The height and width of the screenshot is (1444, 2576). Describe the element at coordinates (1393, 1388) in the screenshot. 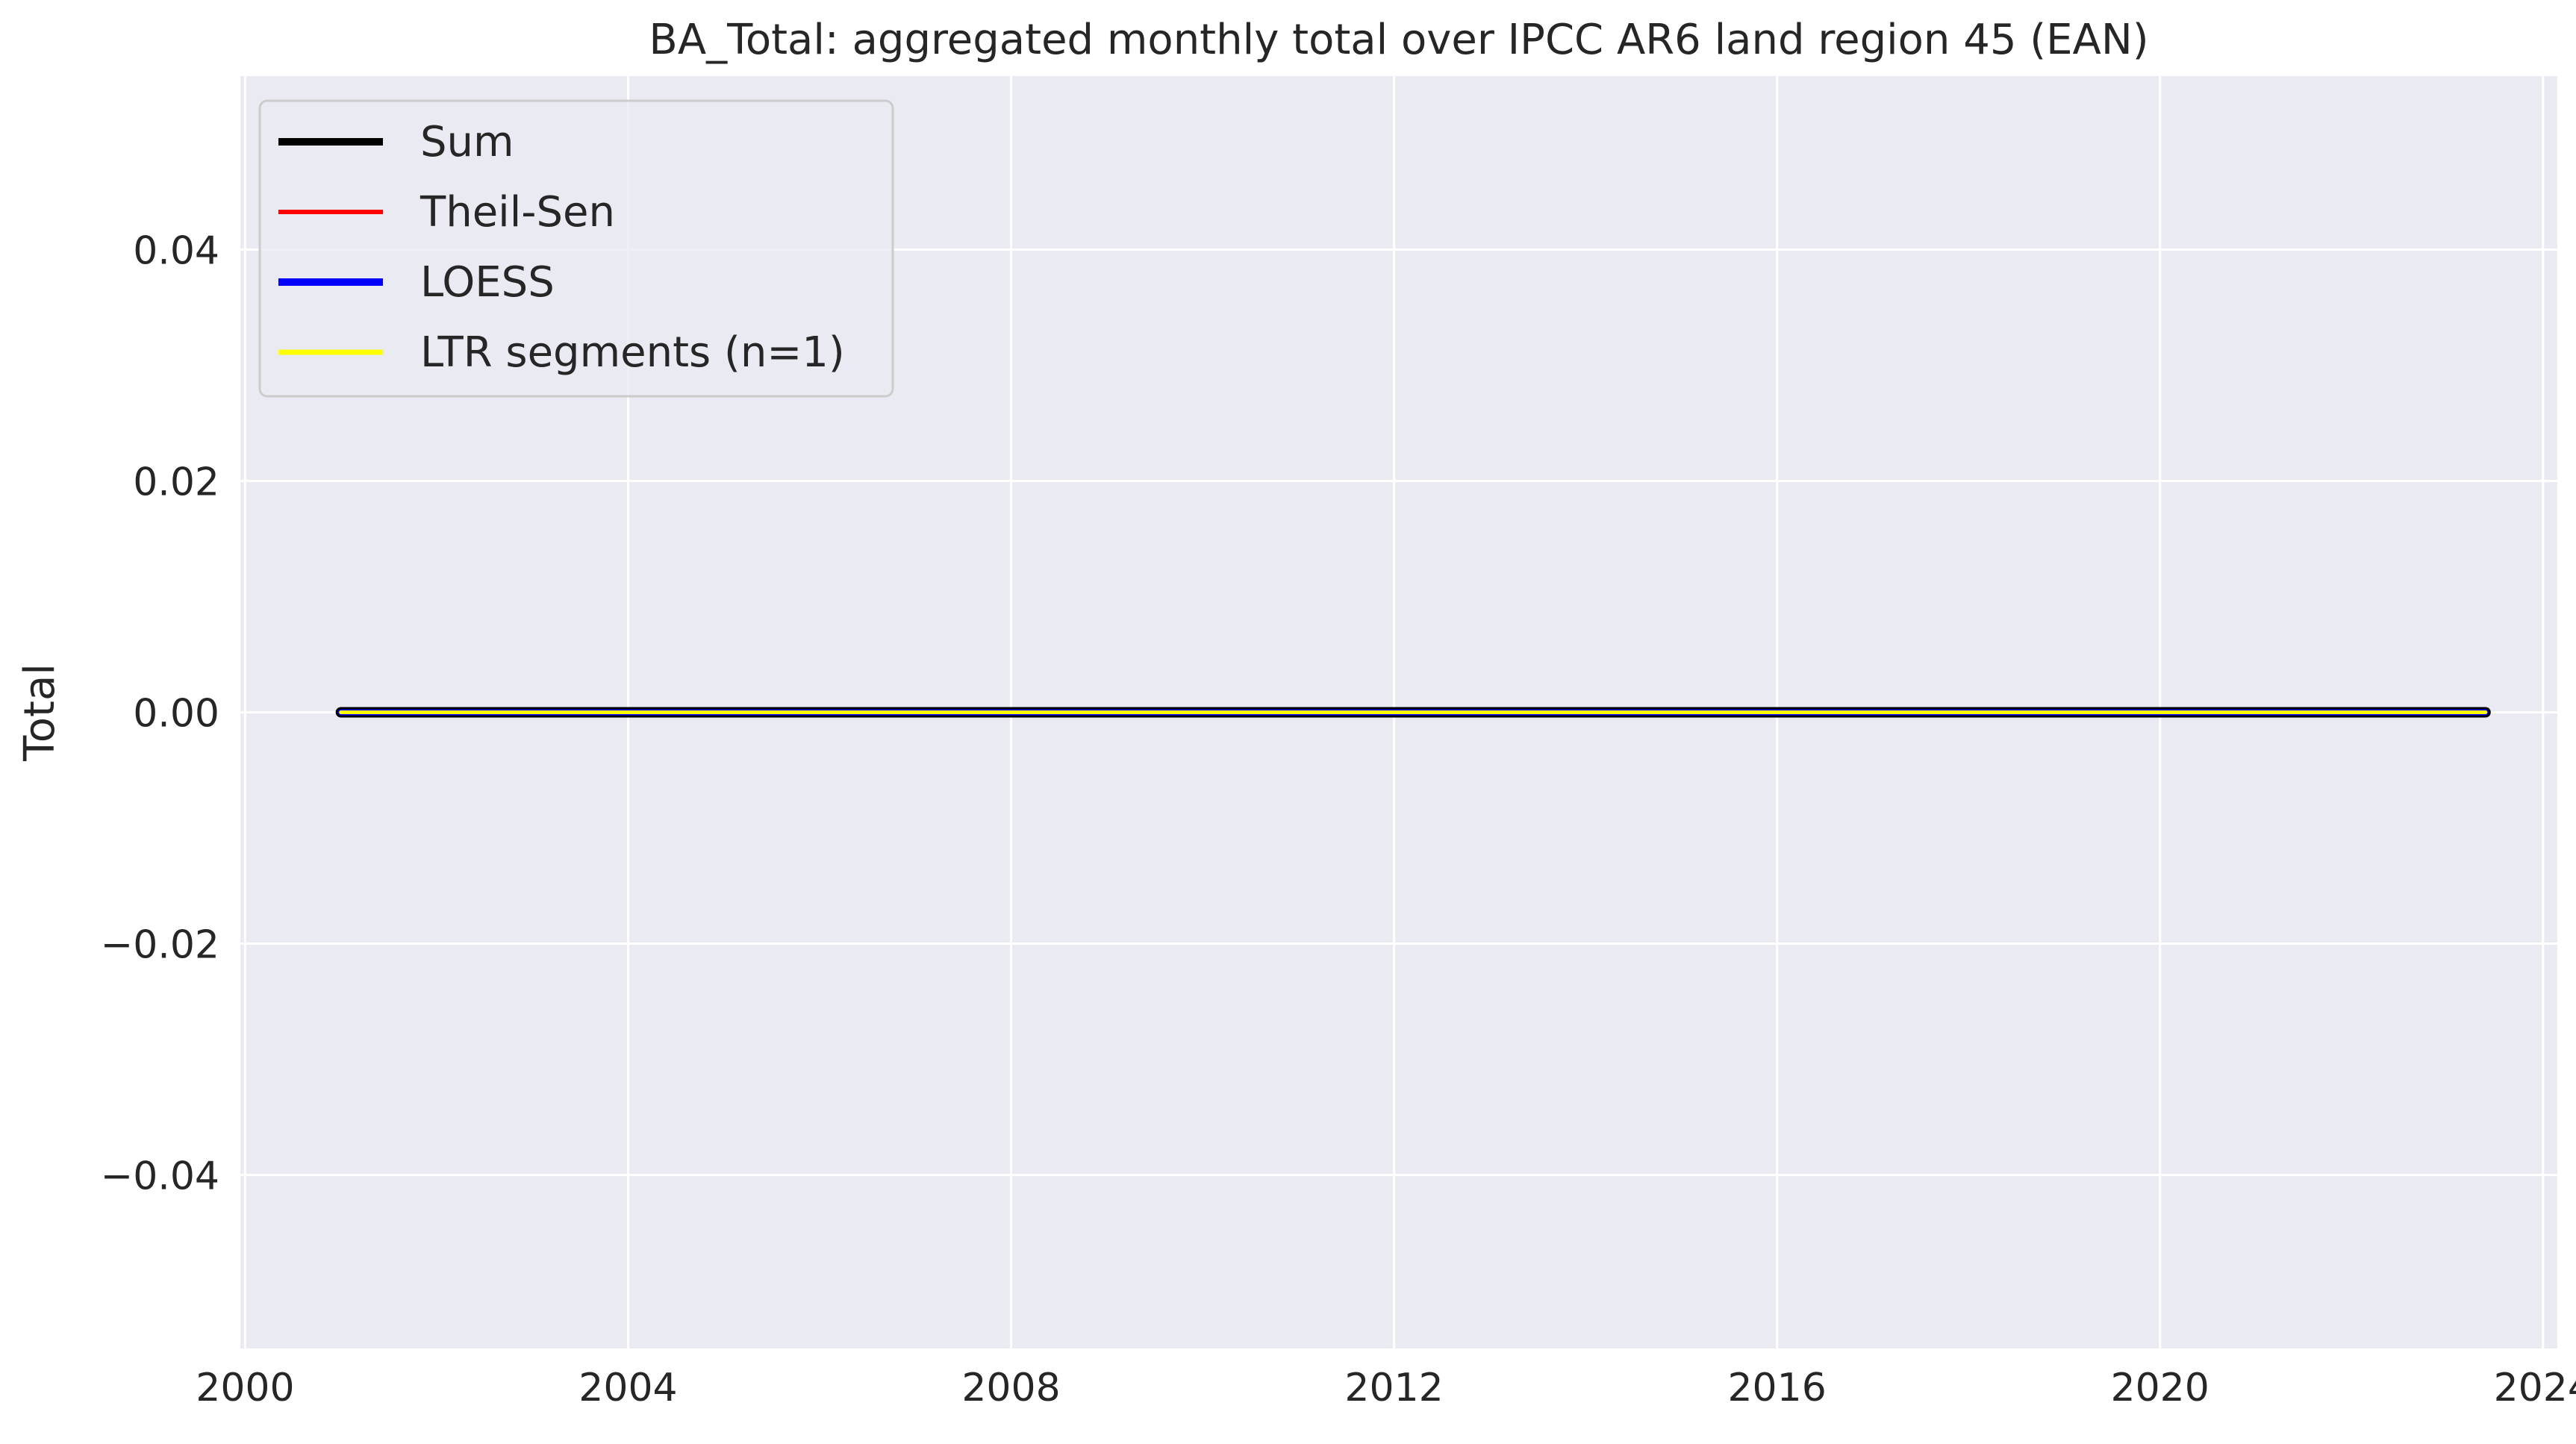

I see `x-tick-label: 2012` at that location.